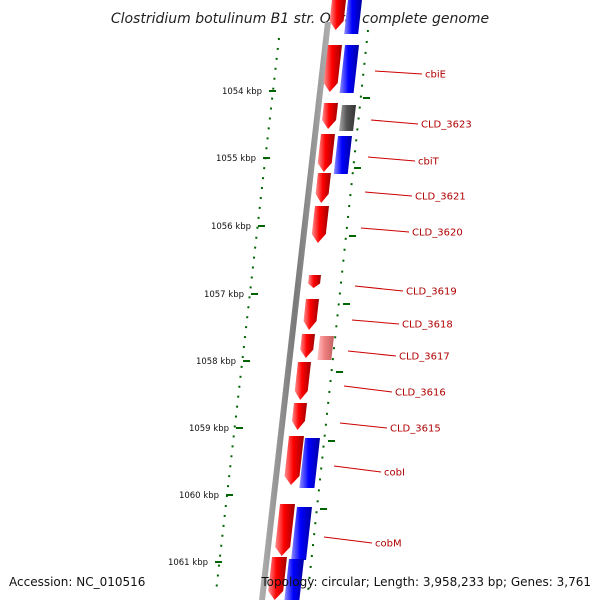 The width and height of the screenshot is (600, 600). Describe the element at coordinates (420, 393) in the screenshot. I see `gene-label: CLD_3616` at that location.